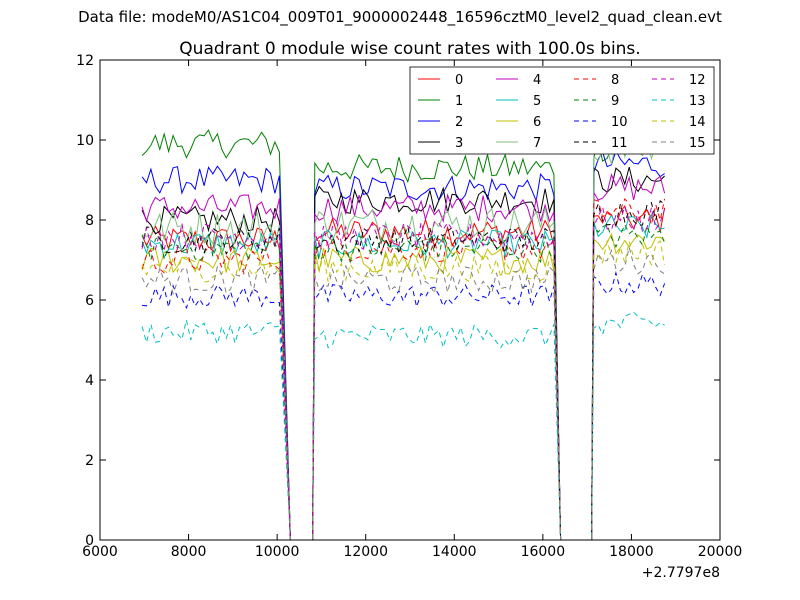  I want to click on legend-label-2: 2, so click(459, 122).